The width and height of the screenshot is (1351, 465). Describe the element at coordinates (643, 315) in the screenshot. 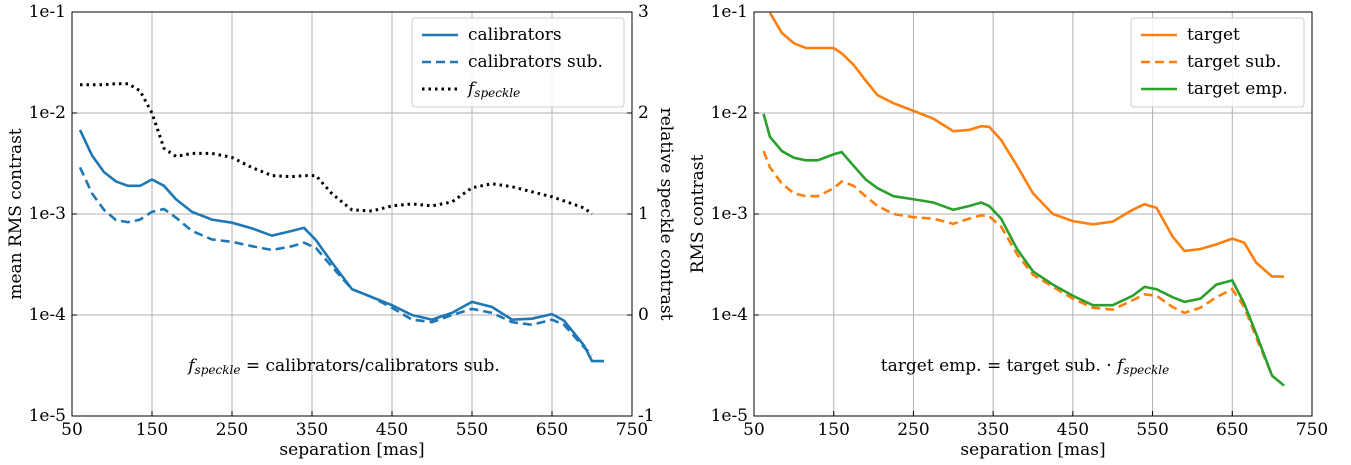

I see `y2-tick-label: 0` at that location.